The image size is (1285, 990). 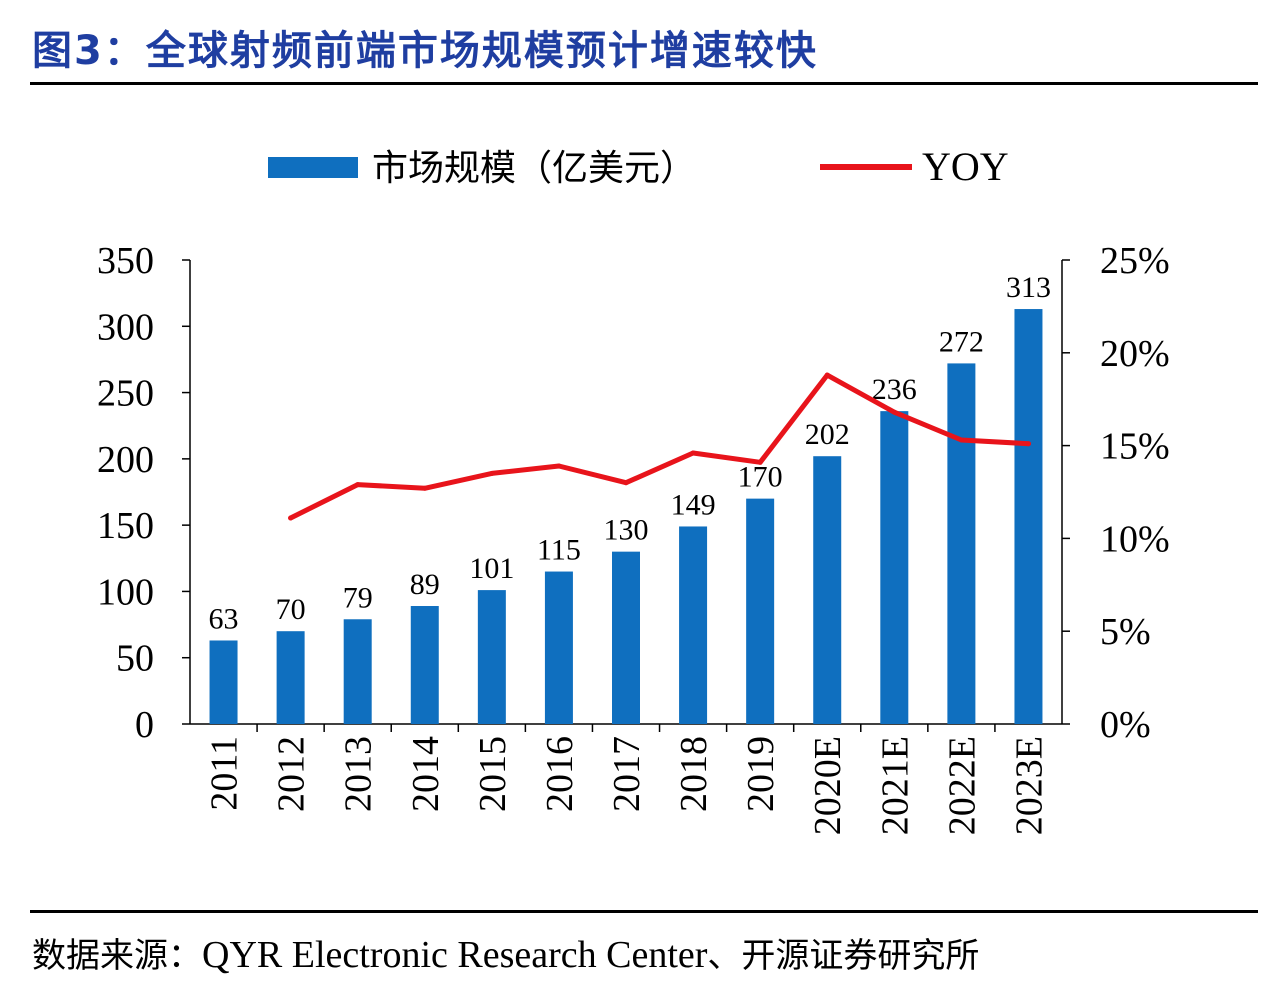 I want to click on source-suffix: 、开源证券研究所, so click(x=843, y=956).